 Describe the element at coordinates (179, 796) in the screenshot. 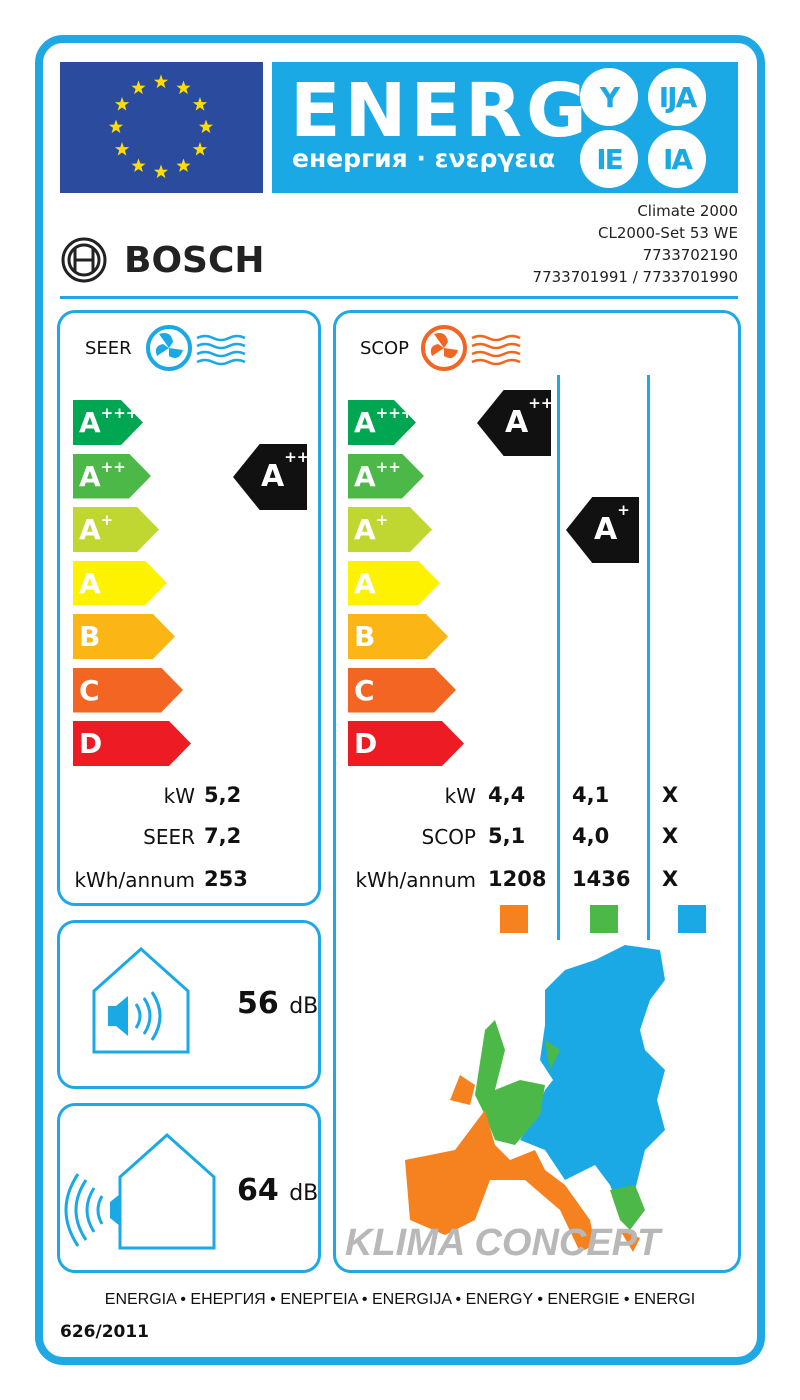

I see `cool-kw-label: kW` at that location.